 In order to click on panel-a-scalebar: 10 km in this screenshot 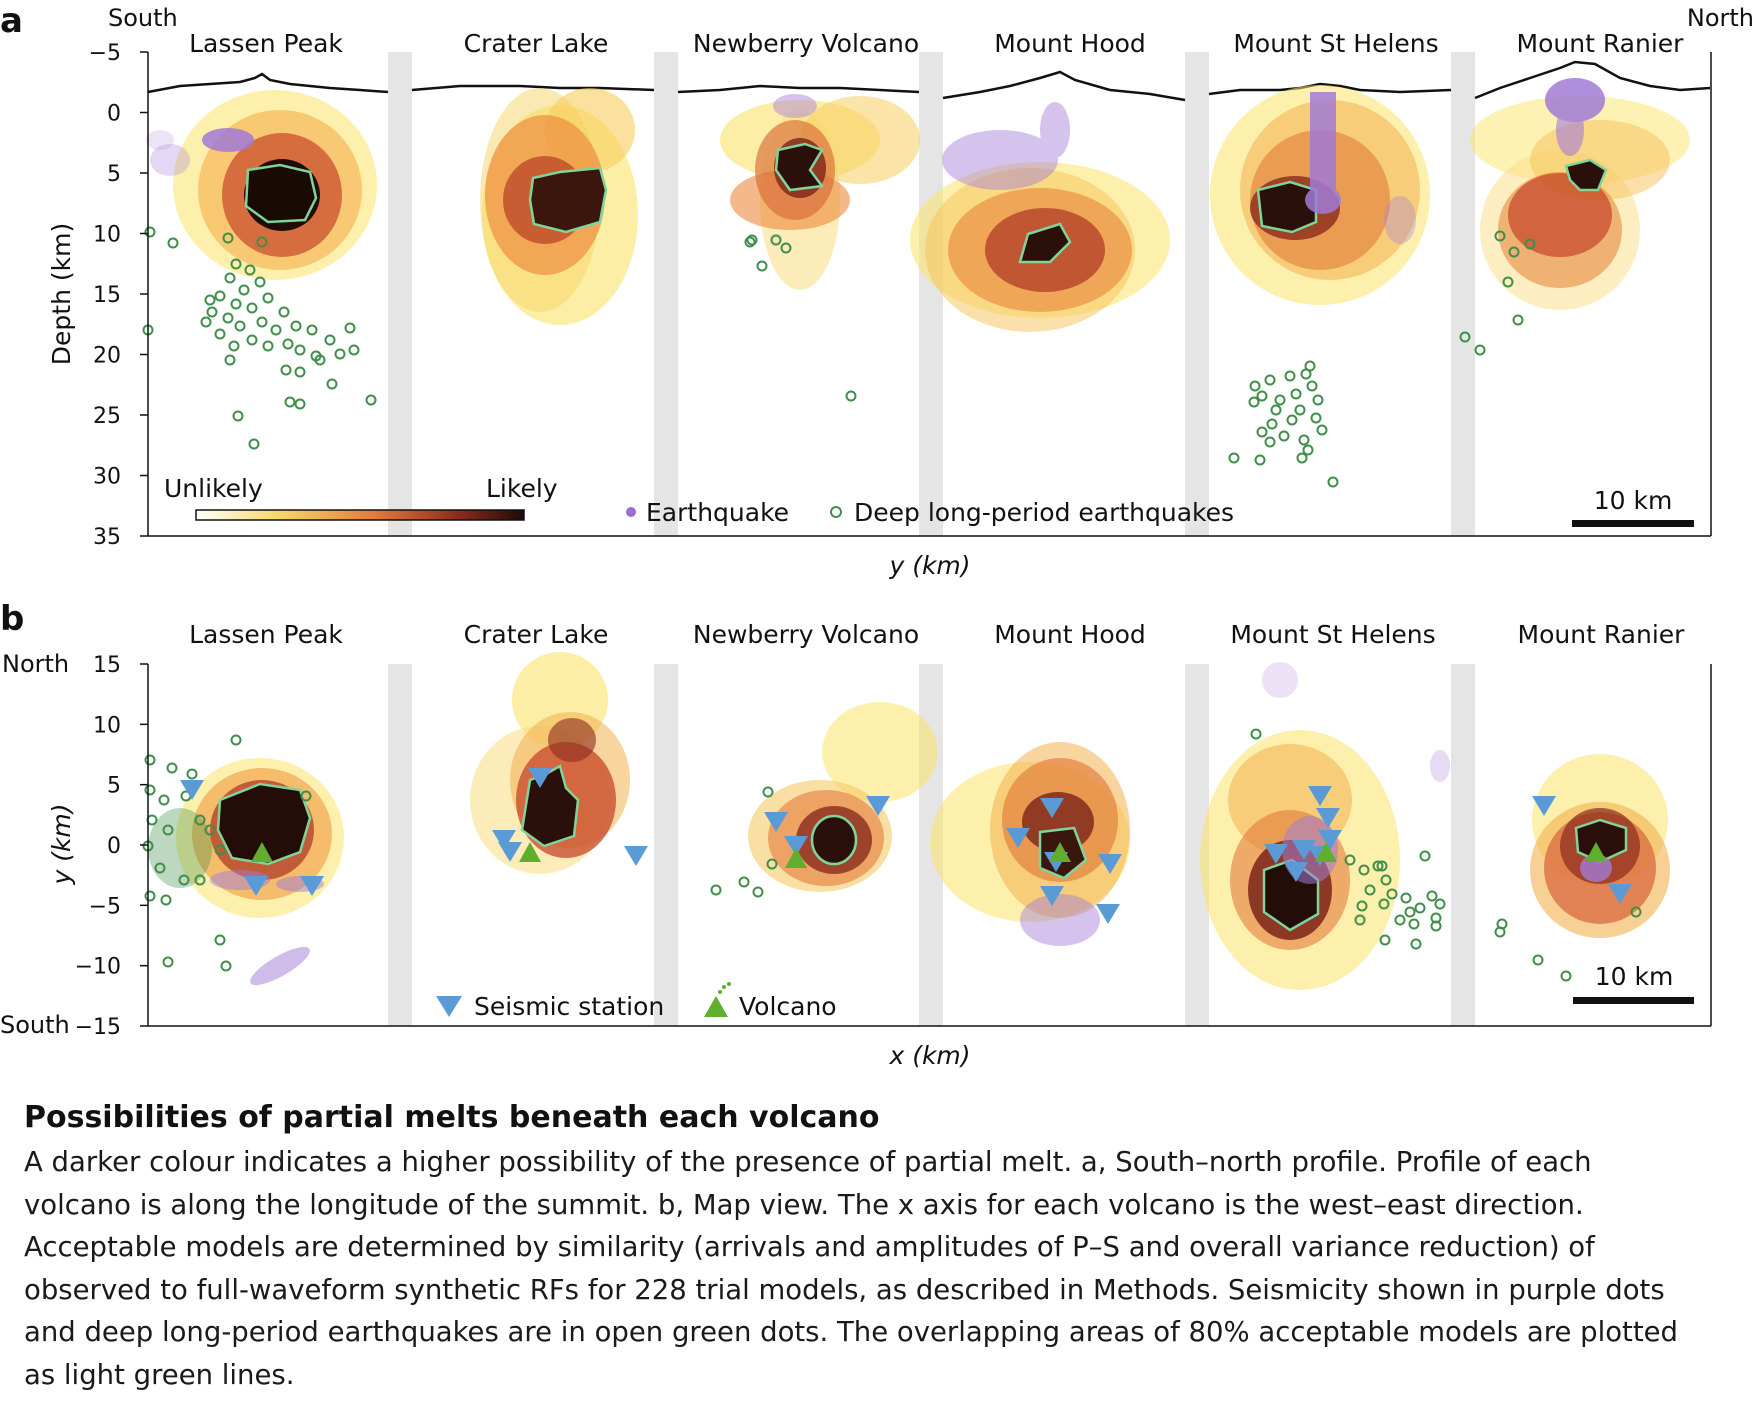, I will do `click(1633, 506)`.